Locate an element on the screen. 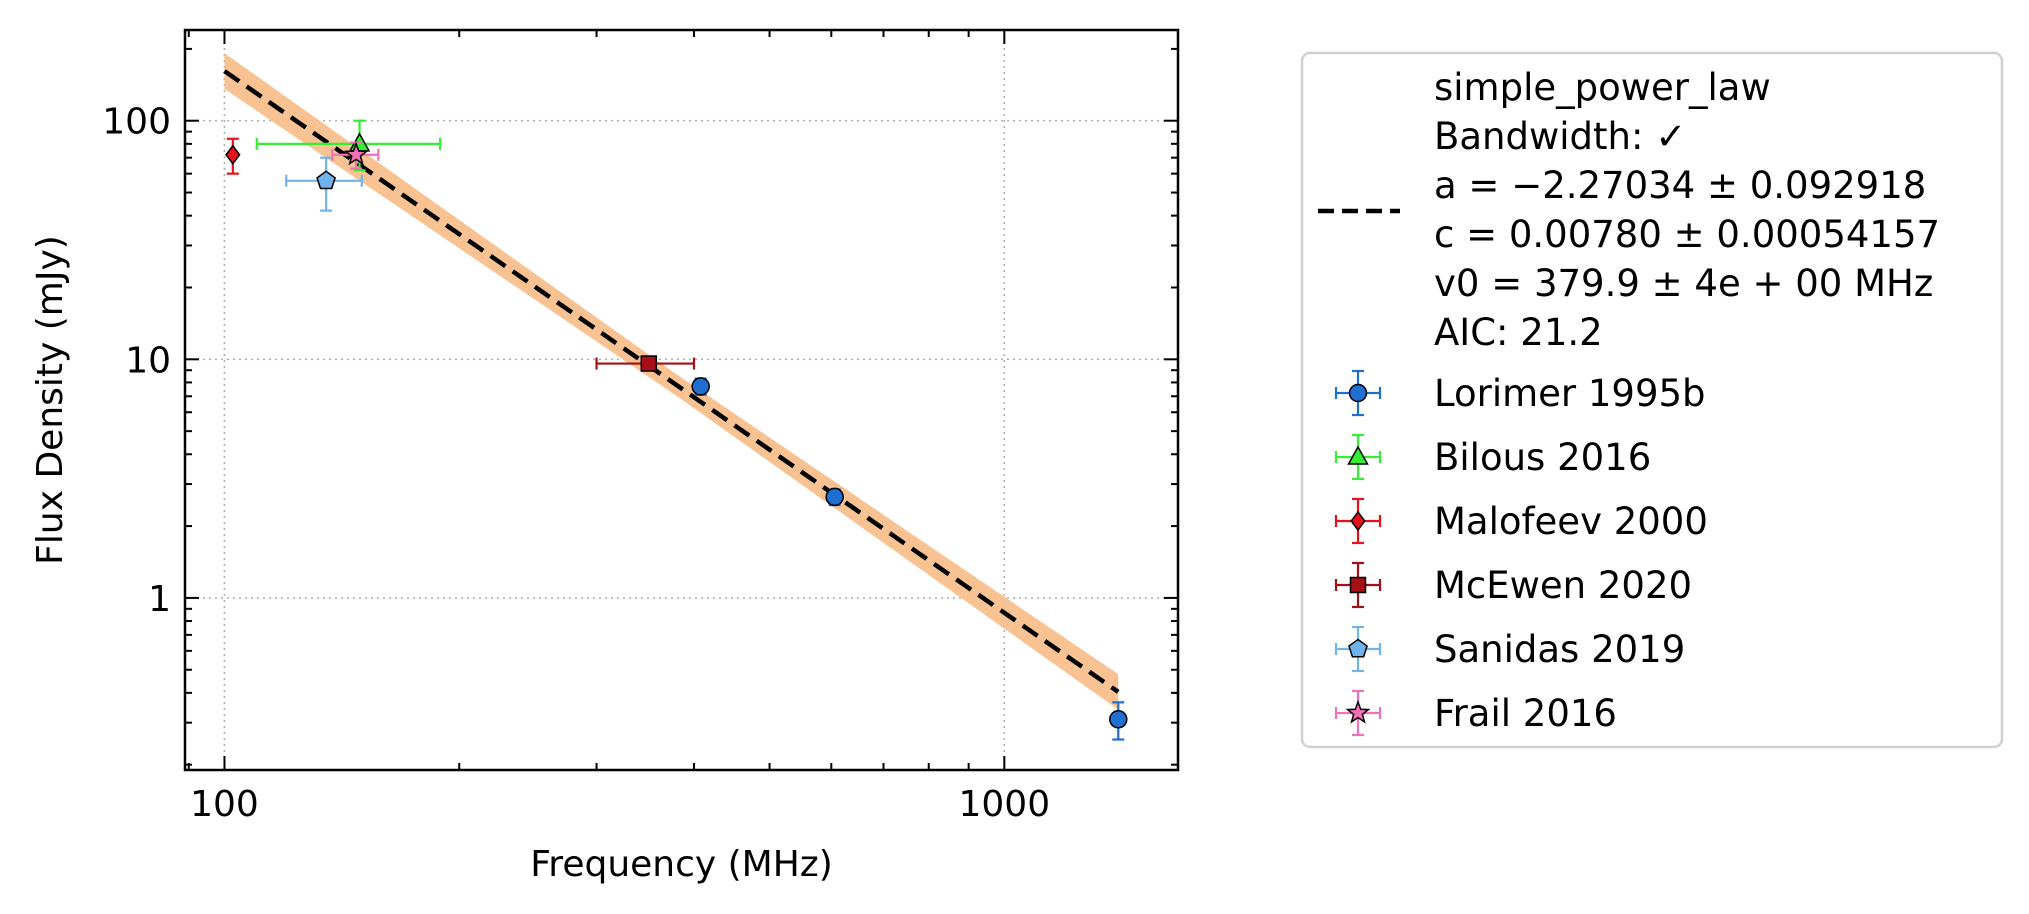  legend-entry: Lorimer 1995b is located at coordinates (1520, 393).